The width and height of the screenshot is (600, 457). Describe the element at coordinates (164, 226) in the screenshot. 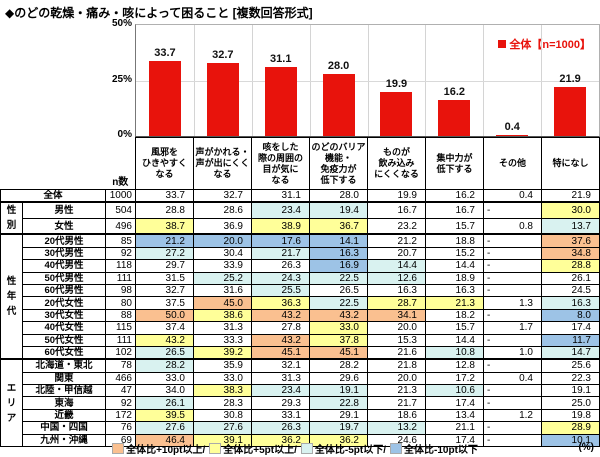

I see `value-cell: 38.7` at that location.